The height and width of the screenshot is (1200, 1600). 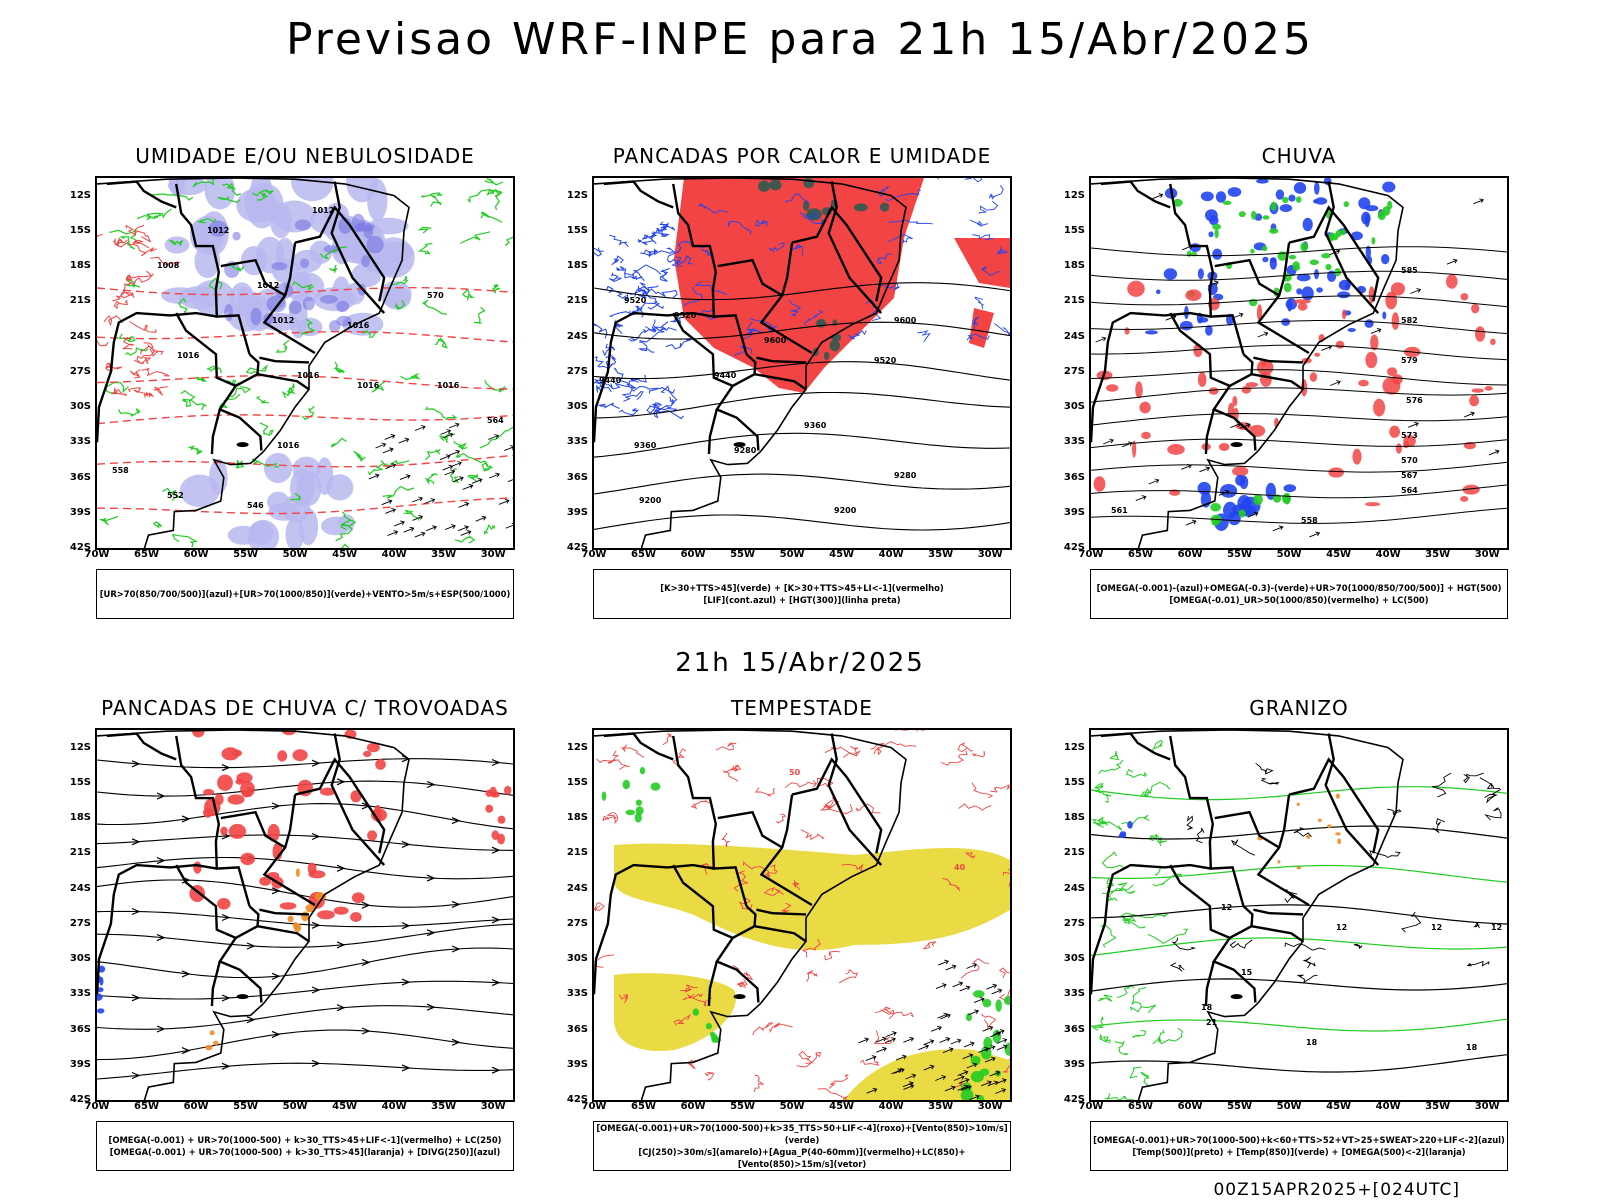 What do you see at coordinates (1226, 907) in the screenshot?
I see `contour-label: 12` at bounding box center [1226, 907].